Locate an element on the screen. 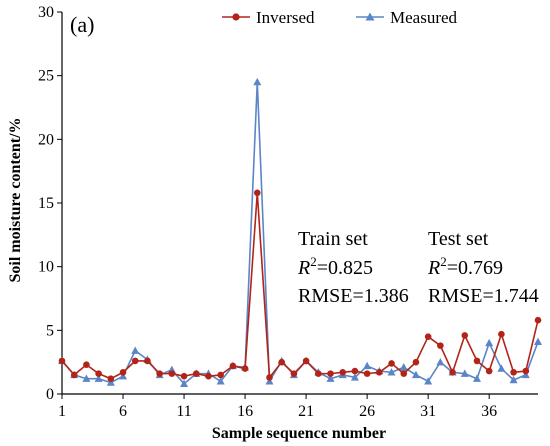  x-tick-label: 11 is located at coordinates (183, 411).